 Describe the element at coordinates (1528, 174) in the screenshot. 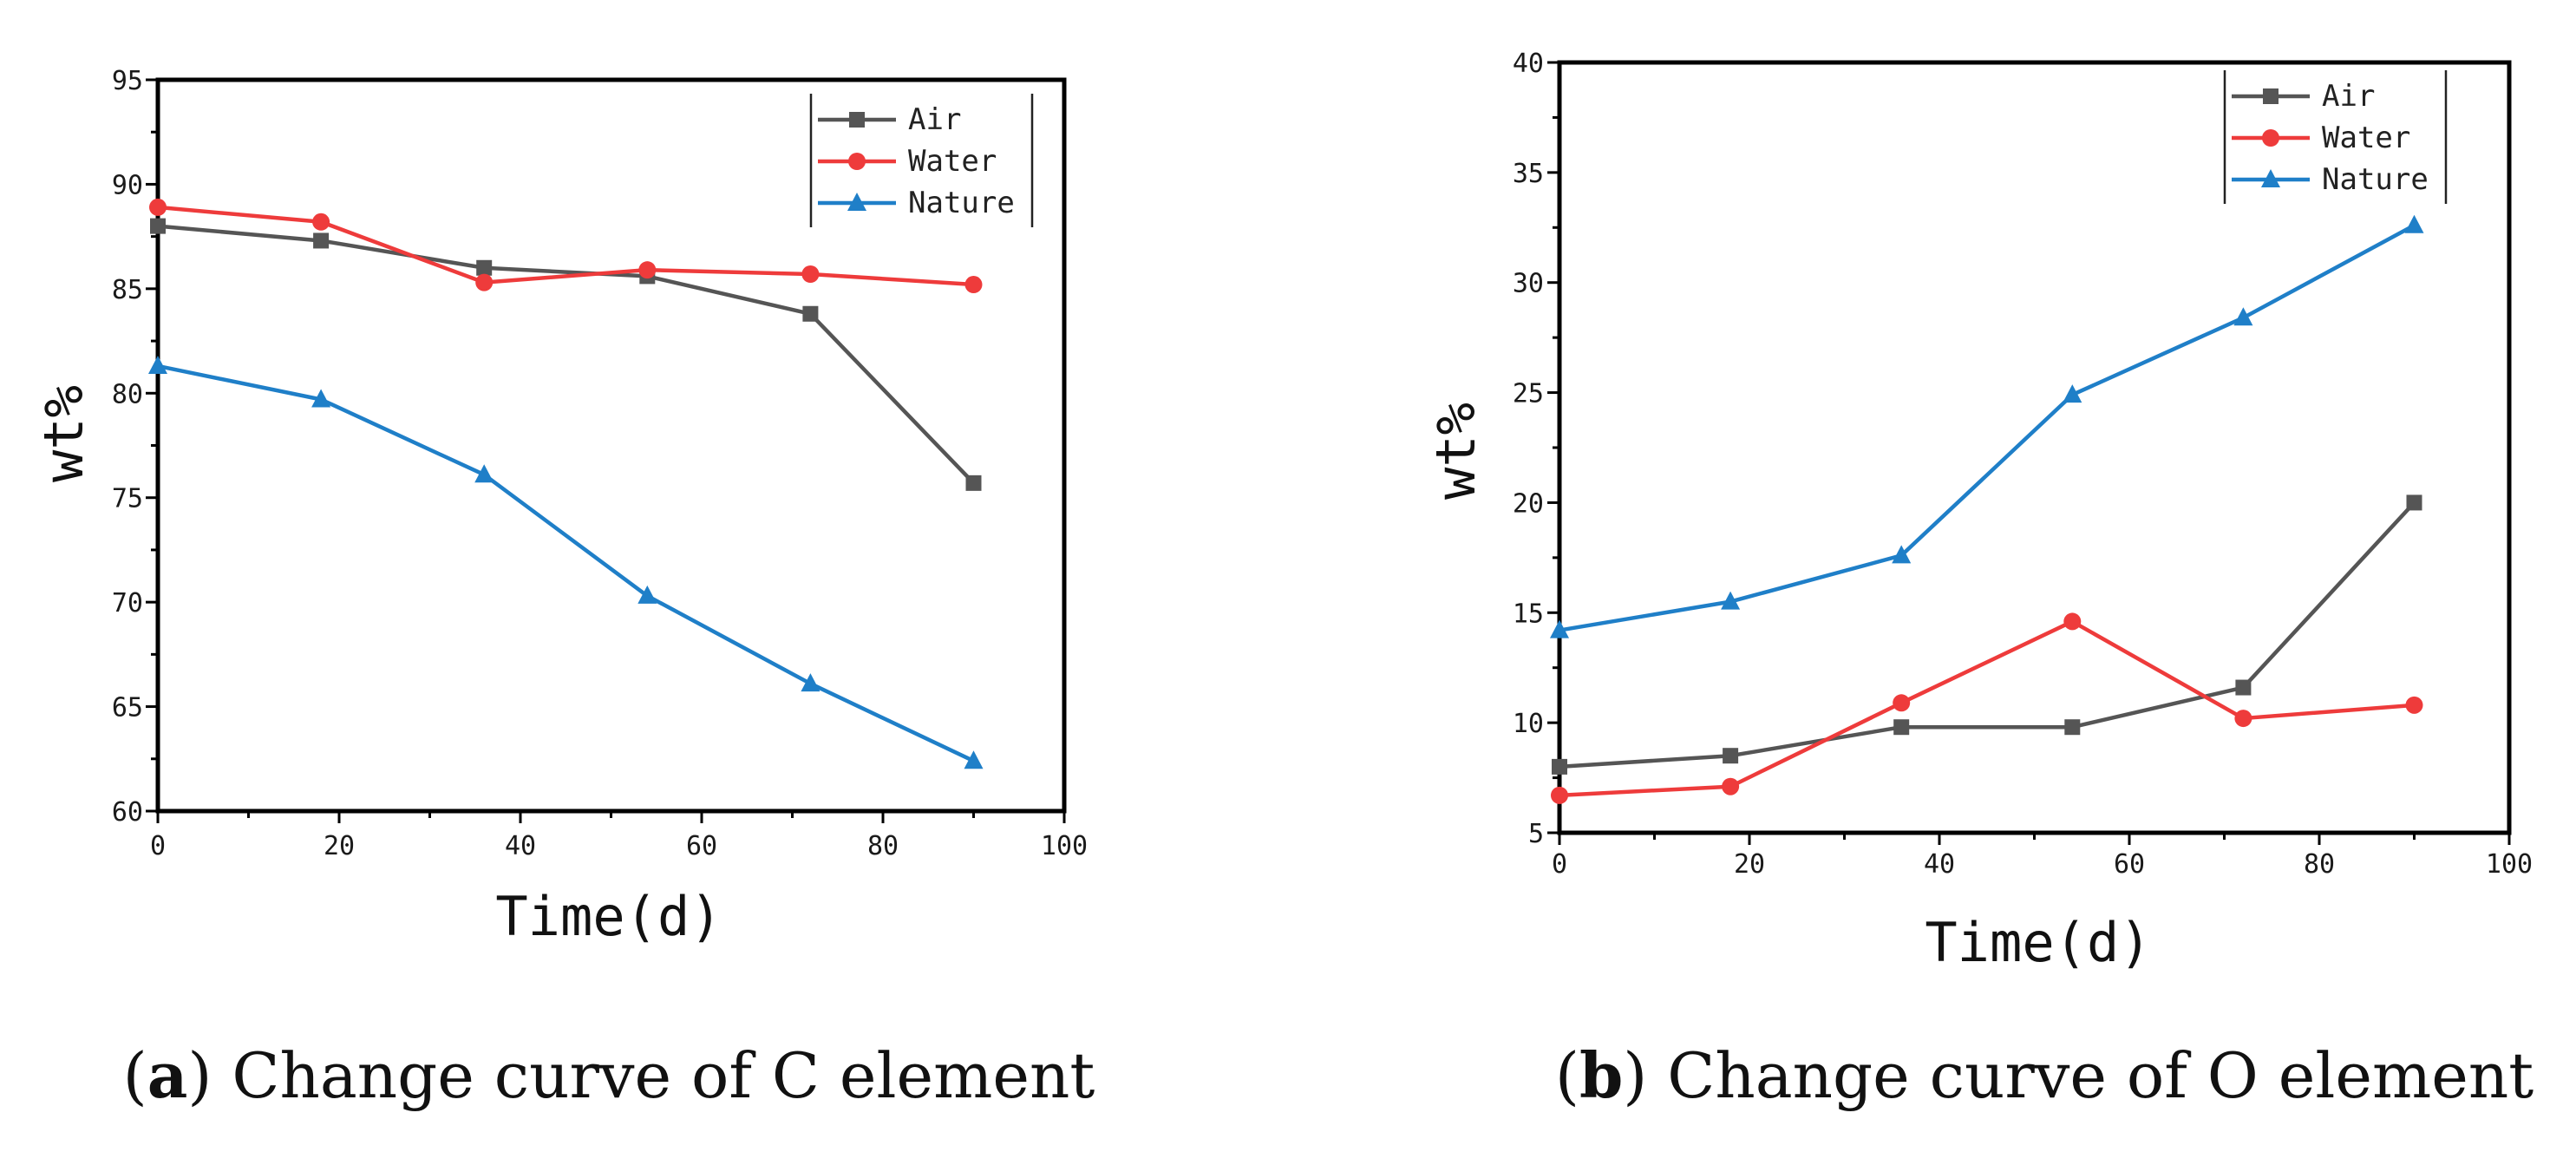

I see `y-tick-label: 35` at that location.